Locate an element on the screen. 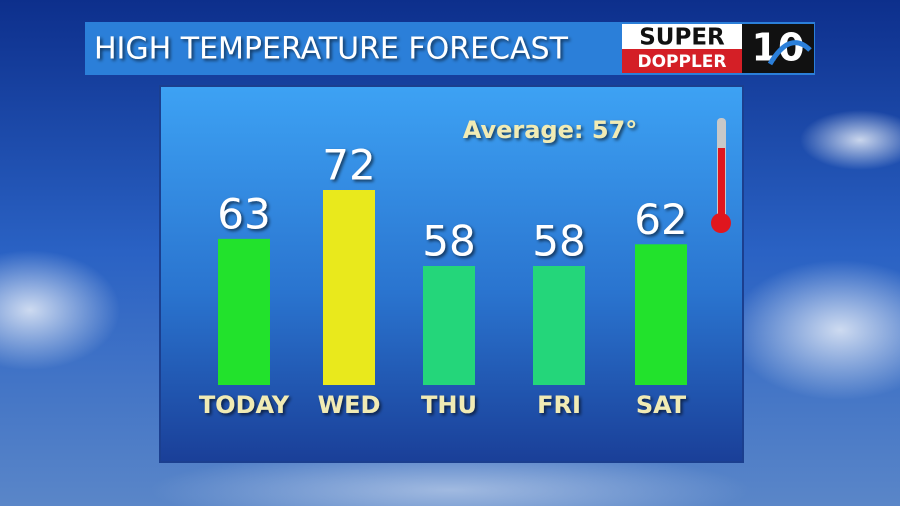 The height and width of the screenshot is (510, 900). logo-bottom-box is located at coordinates (682, 61).